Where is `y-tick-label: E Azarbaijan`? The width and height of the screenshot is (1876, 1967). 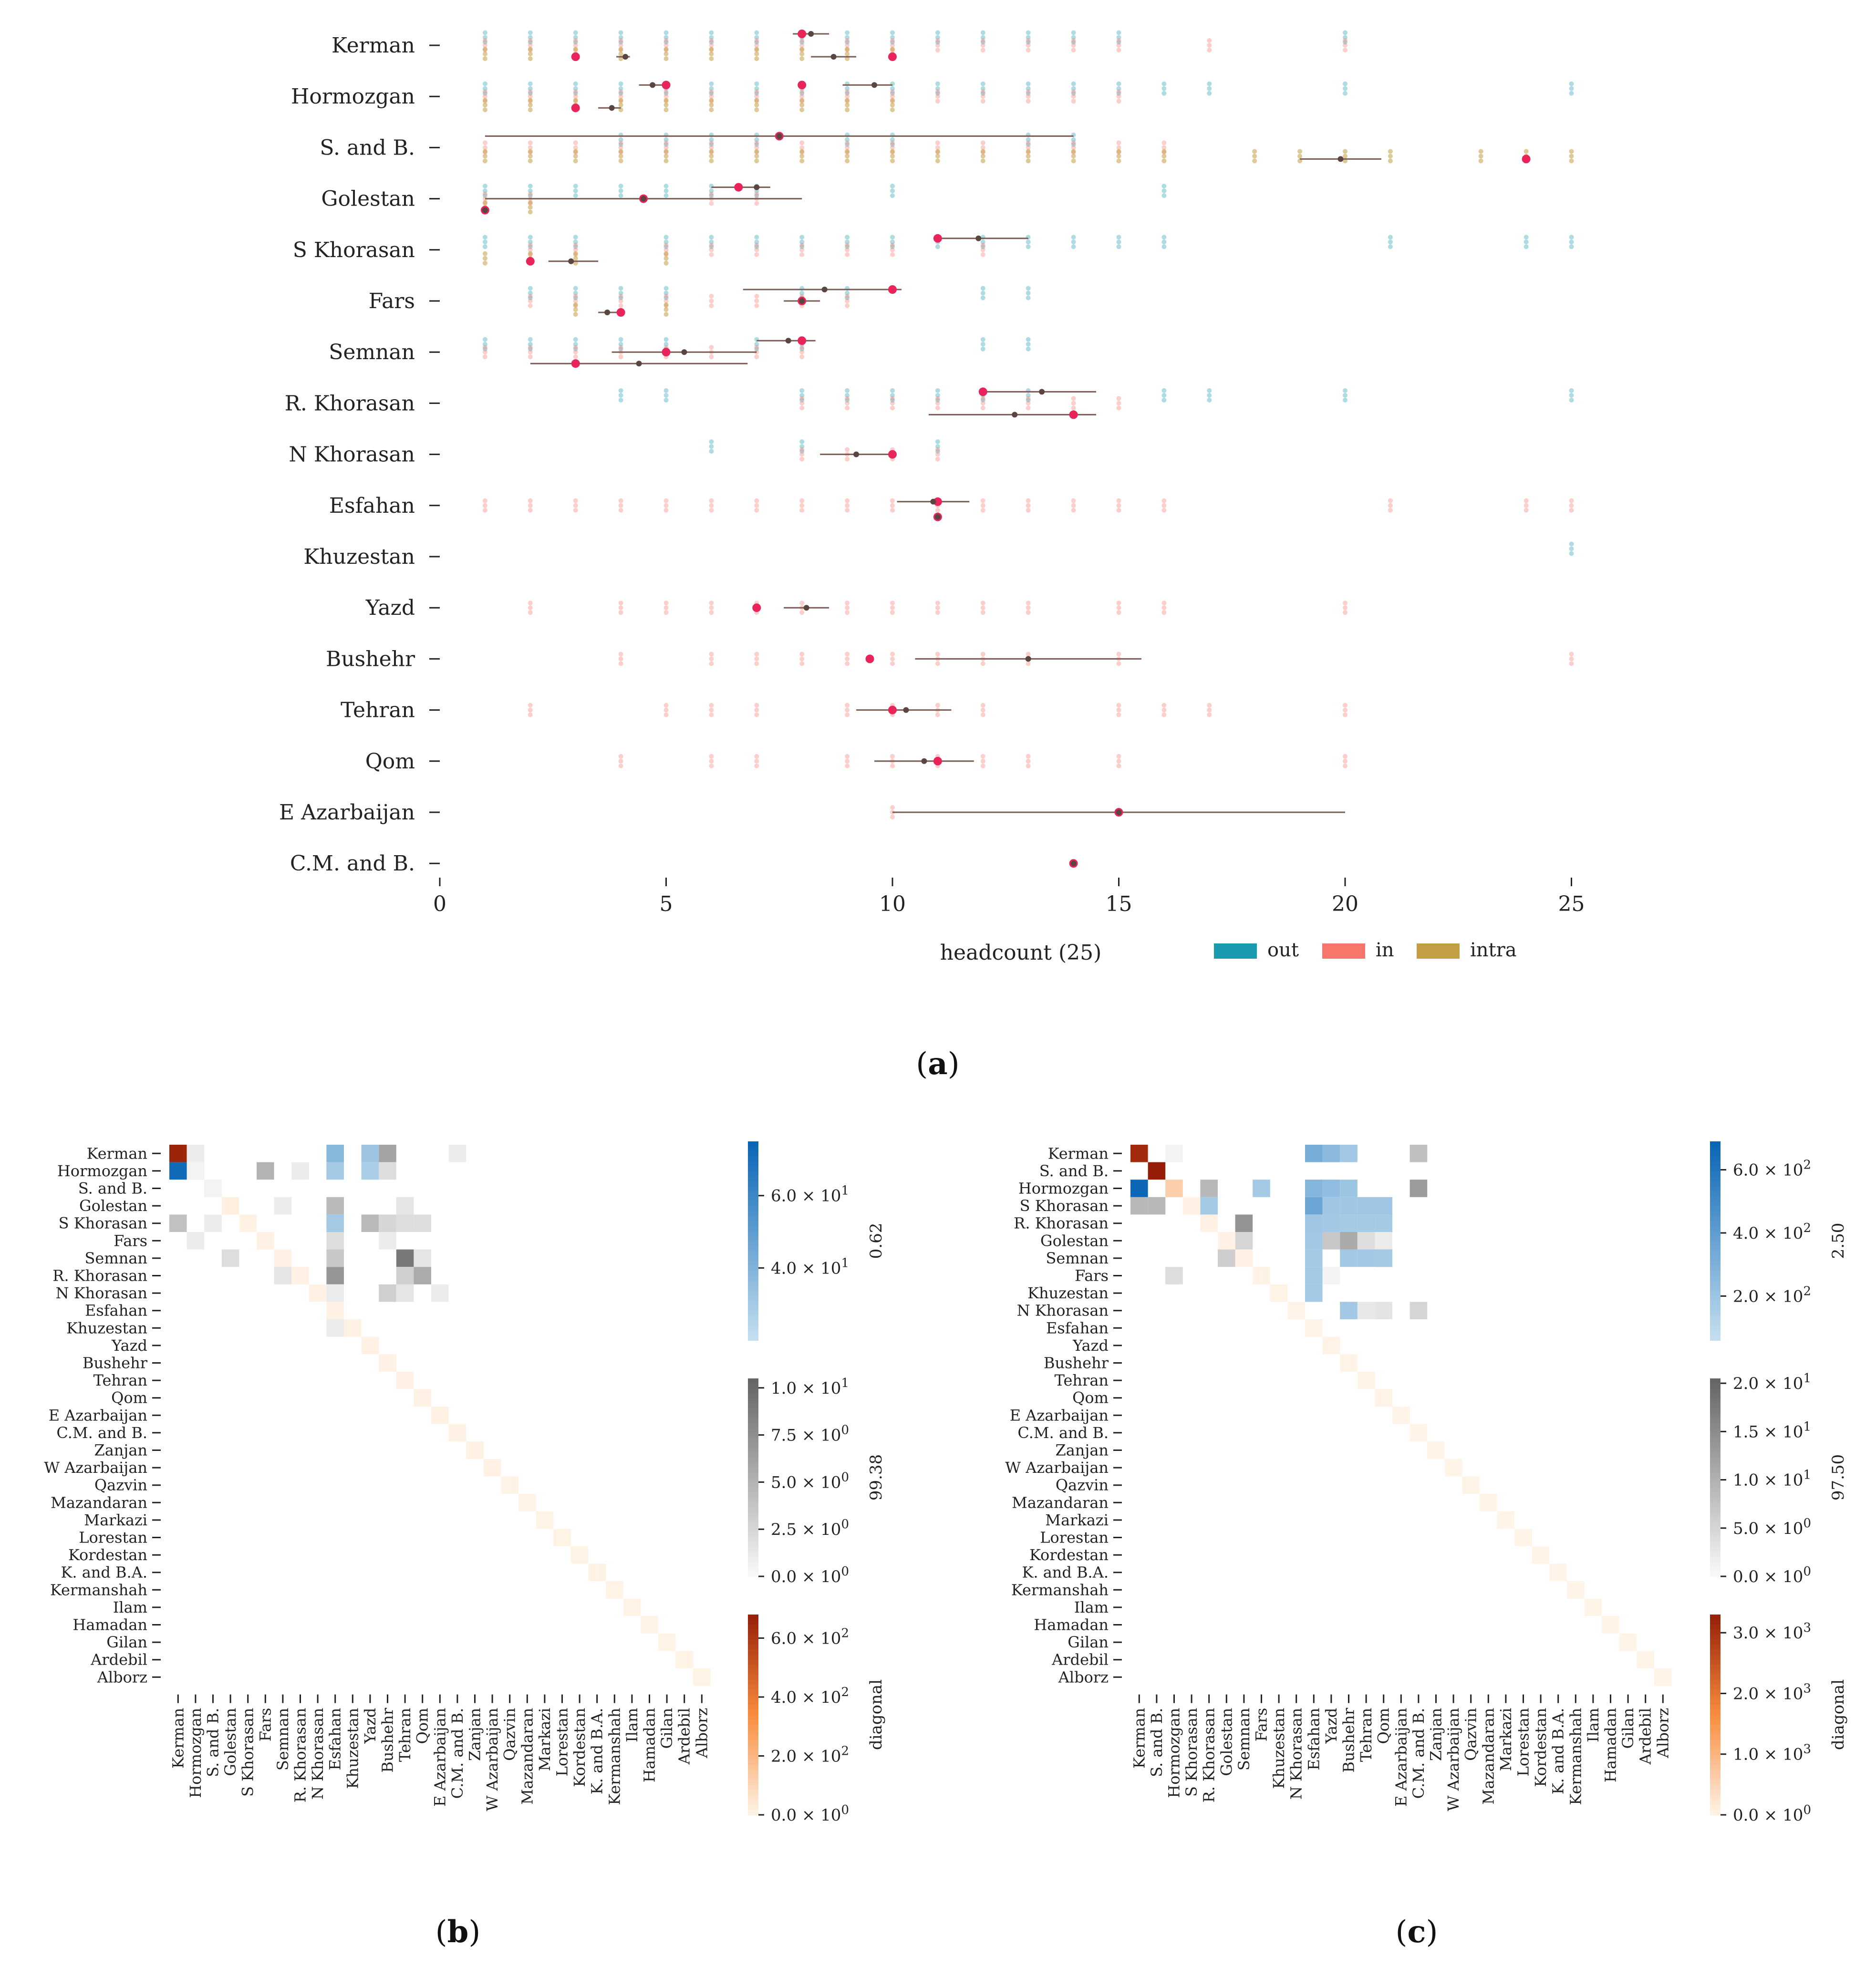
y-tick-label: E Azarbaijan is located at coordinates (98, 1415).